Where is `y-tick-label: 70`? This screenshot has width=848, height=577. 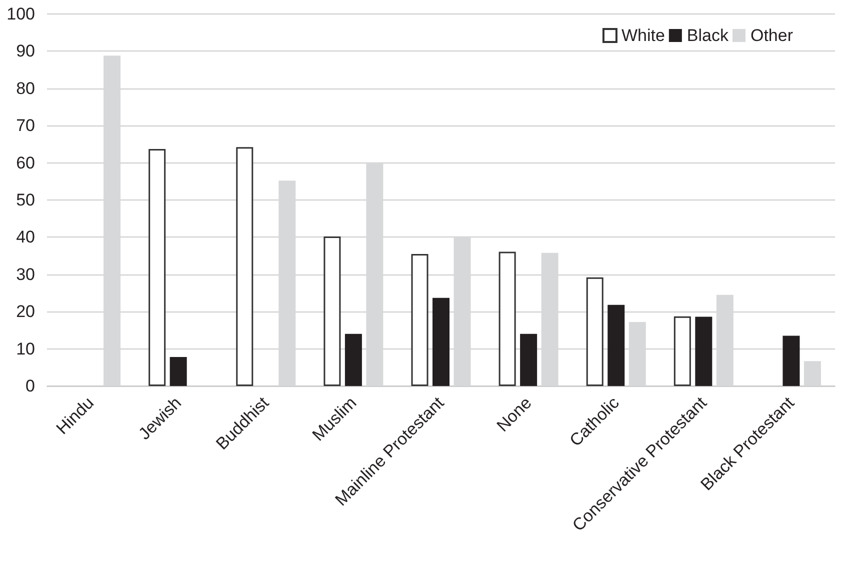
y-tick-label: 70 is located at coordinates (25, 126).